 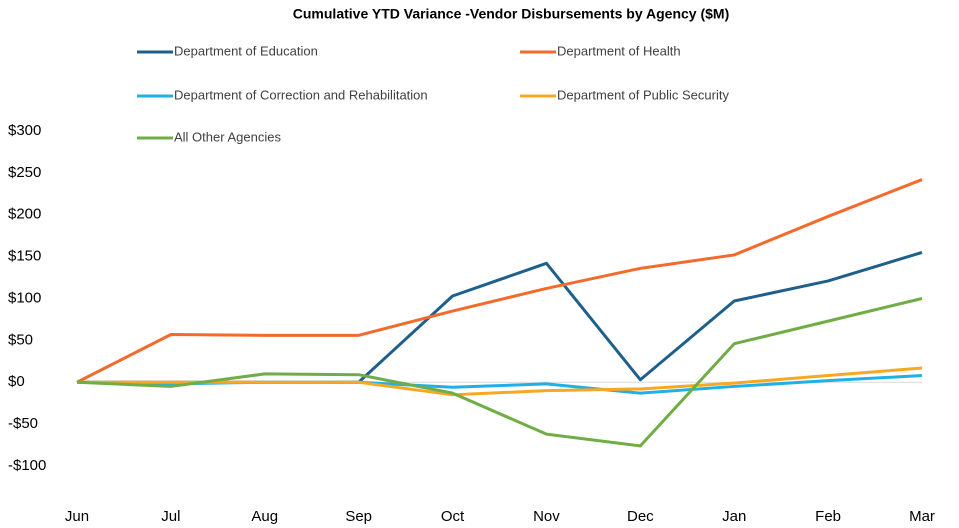 I want to click on x-tick-label: Feb, so click(x=828, y=516).